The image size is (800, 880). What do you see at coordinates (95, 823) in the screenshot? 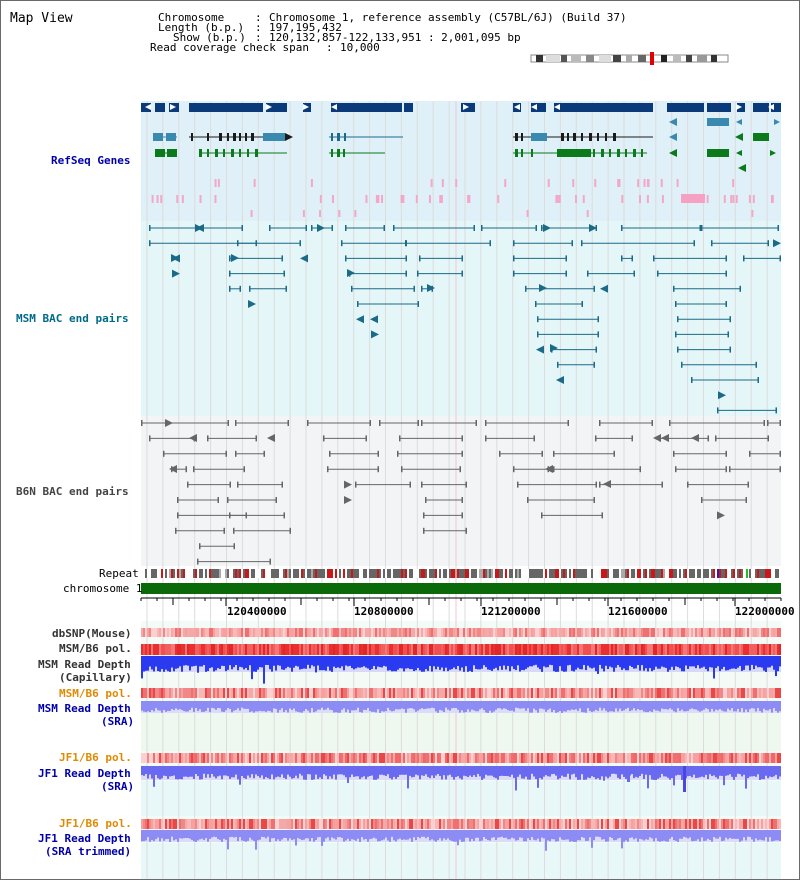
I see `track-label-jf1-b6-pol-2: JF1/B6 pol.` at bounding box center [95, 823].